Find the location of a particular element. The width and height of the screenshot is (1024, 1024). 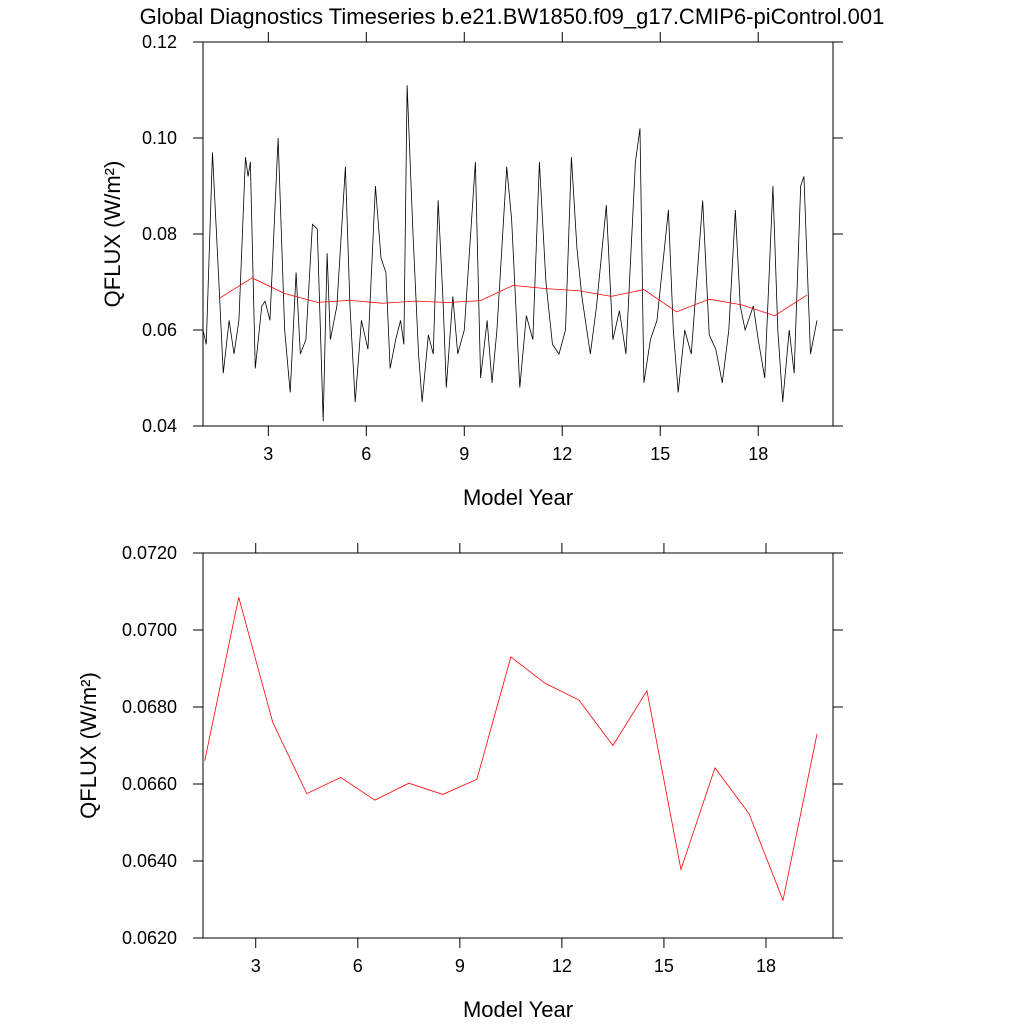

y-tick-label: 0.10 is located at coordinates (159, 138).